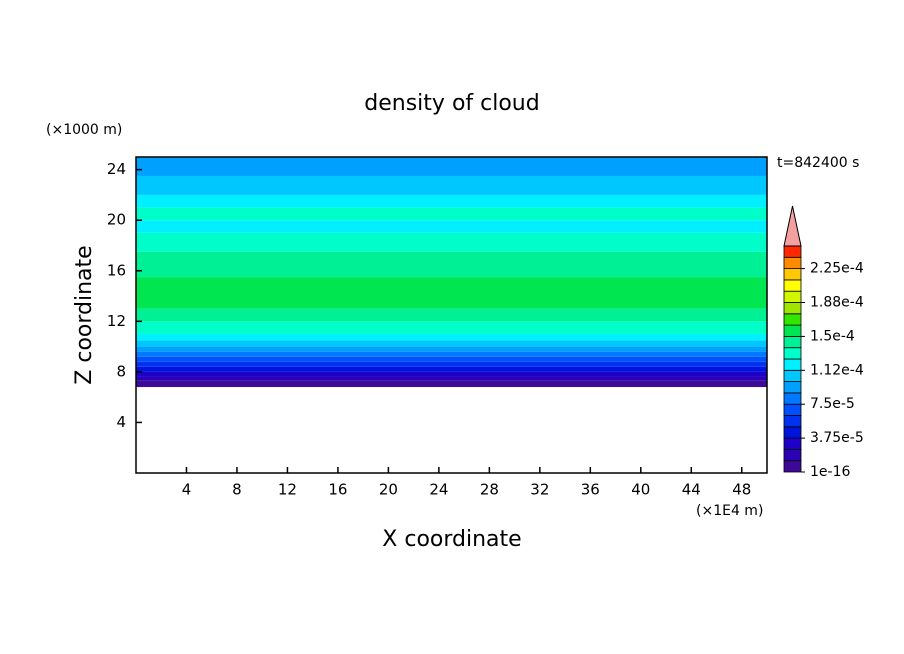  Describe the element at coordinates (792, 226) in the screenshot. I see `colorbar-extension` at that location.